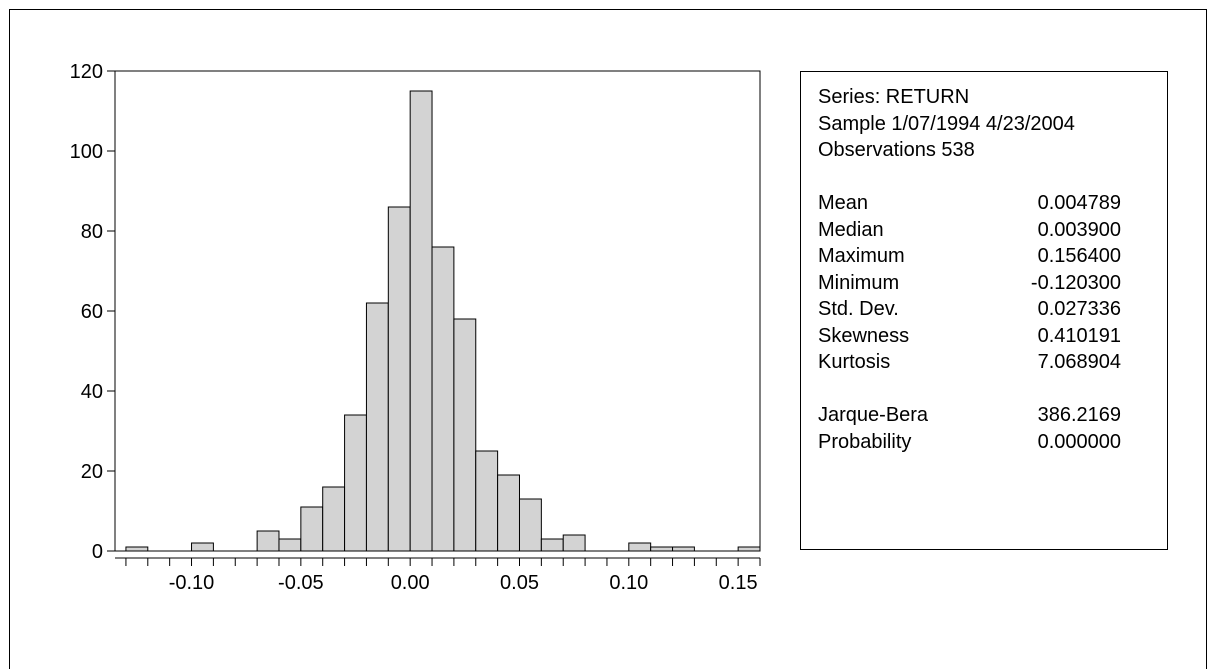 The width and height of the screenshot is (1217, 669). What do you see at coordinates (519, 583) in the screenshot?
I see `x-tick-label: 0.05` at bounding box center [519, 583].